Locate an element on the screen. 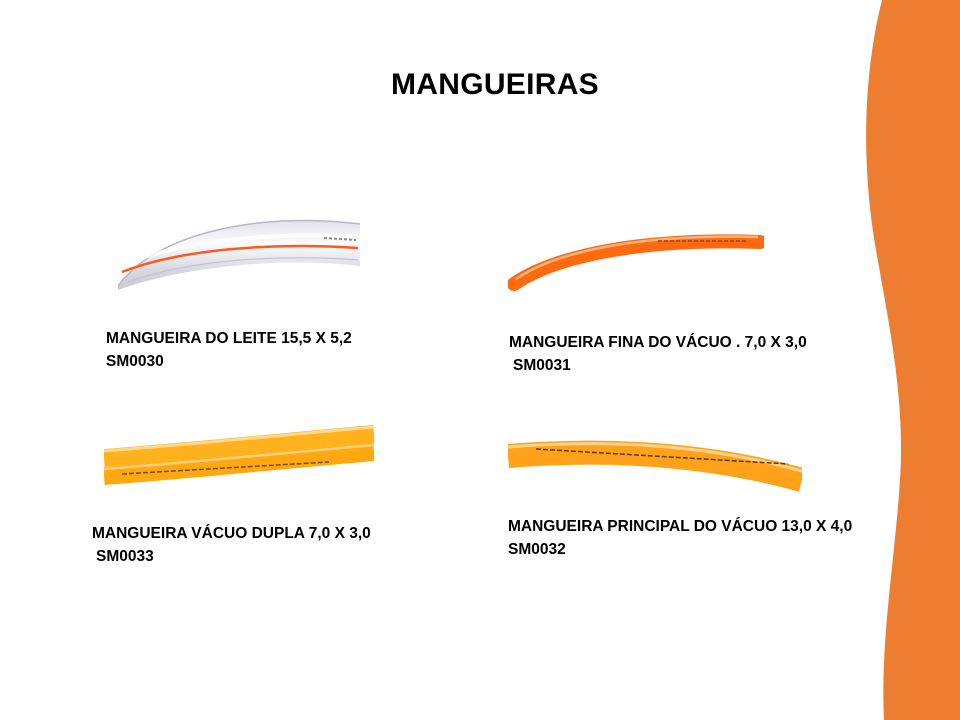  product-name: MANGUEIRA PRINCIPAL DO VÁCUO 13,0 X 4,0 is located at coordinates (680, 526).